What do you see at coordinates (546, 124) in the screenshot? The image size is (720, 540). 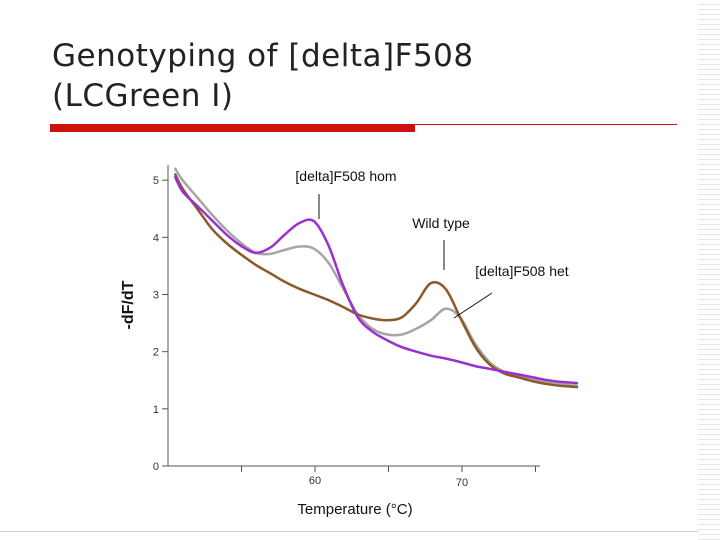 I see `title-divider-line` at bounding box center [546, 124].